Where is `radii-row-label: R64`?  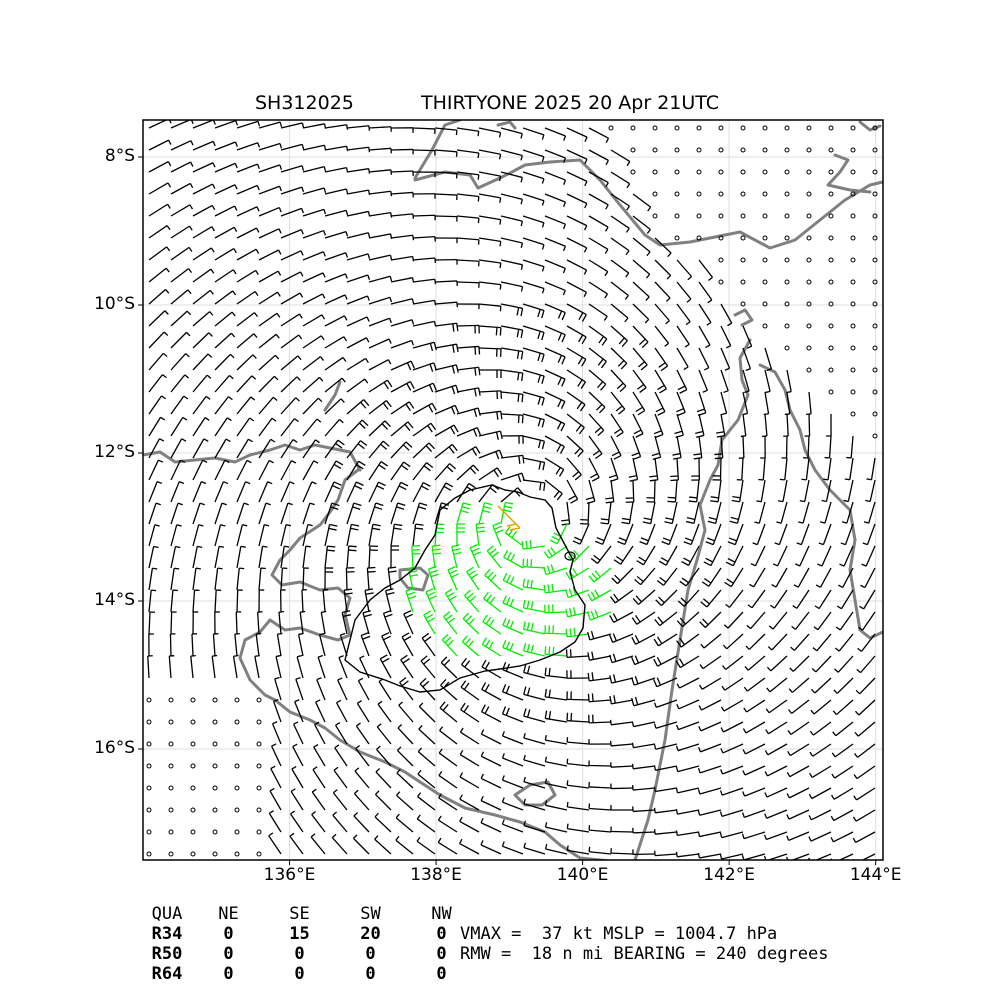 radii-row-label: R64 is located at coordinates (167, 974).